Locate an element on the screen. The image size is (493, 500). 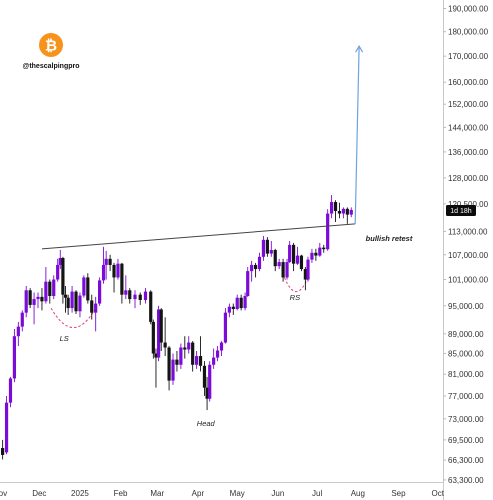
y-tick-label: 73,000.00 is located at coordinates (466, 419).